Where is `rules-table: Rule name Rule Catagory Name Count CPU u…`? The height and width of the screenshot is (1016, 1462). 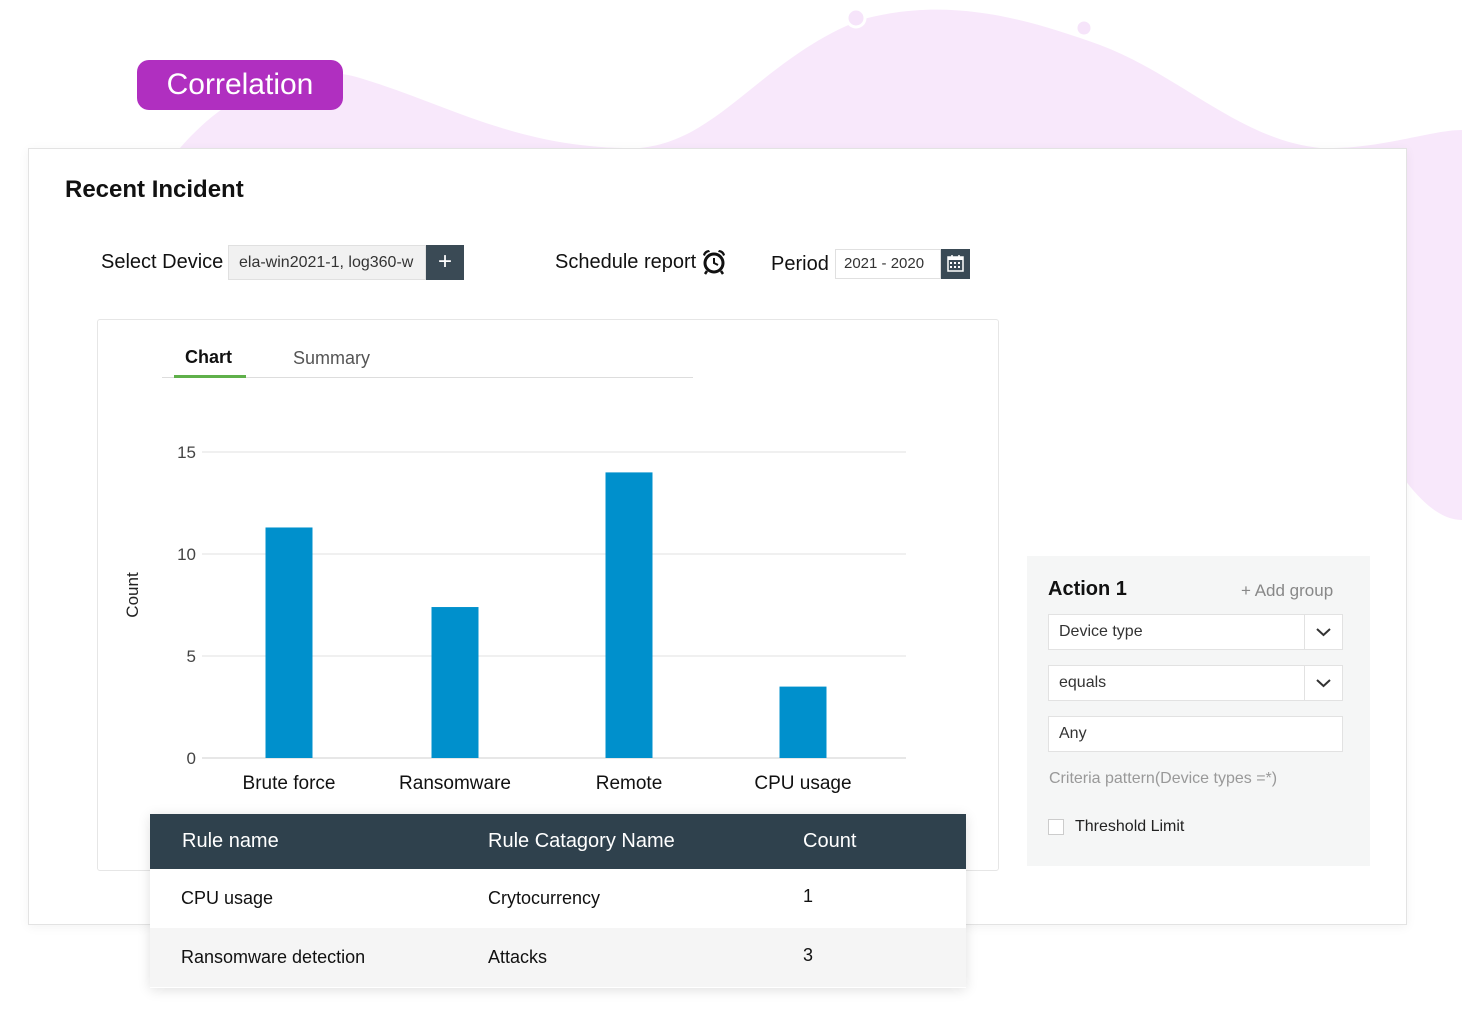
rules-table: Rule name Rule Catagory Name Count CPU u… is located at coordinates (558, 901).